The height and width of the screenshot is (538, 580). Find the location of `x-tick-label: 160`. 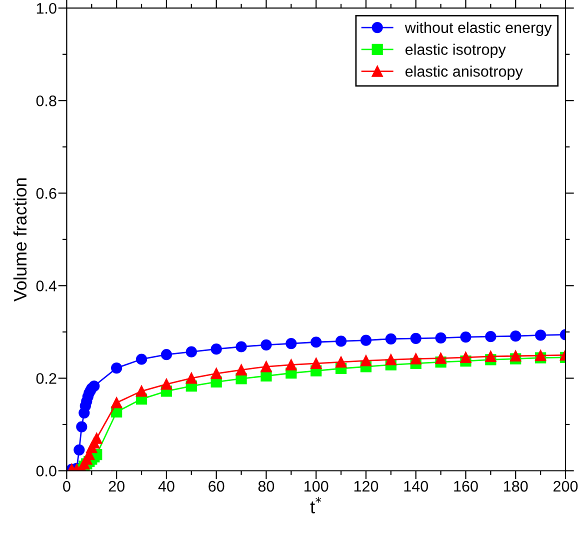

x-tick-label: 160 is located at coordinates (466, 486).